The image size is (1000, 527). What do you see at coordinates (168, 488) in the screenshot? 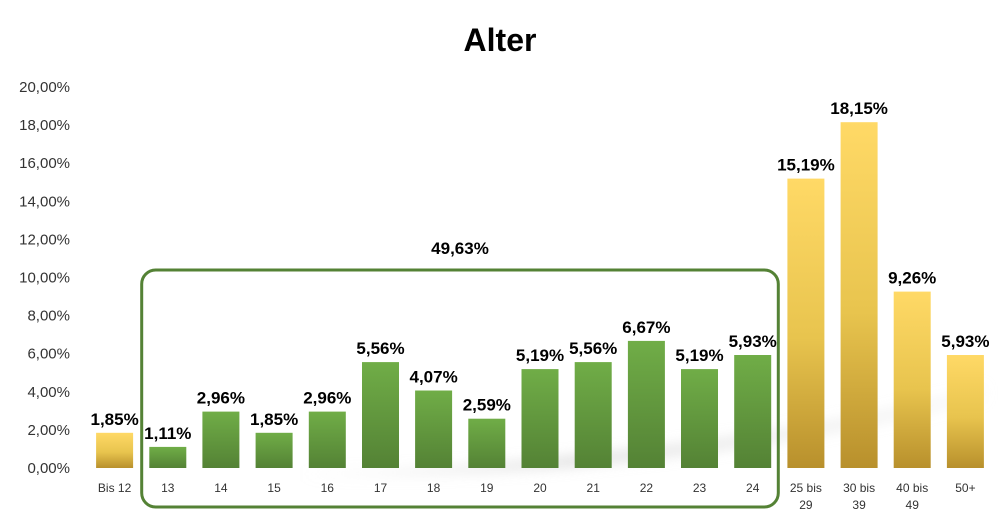
I see `x-tick-label: 13` at bounding box center [168, 488].